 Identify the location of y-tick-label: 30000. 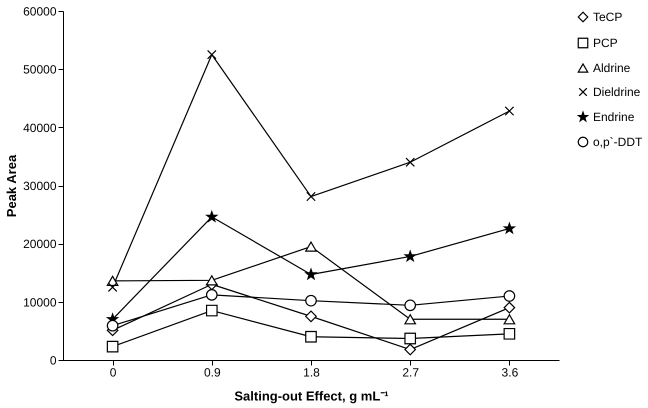
(40, 186).